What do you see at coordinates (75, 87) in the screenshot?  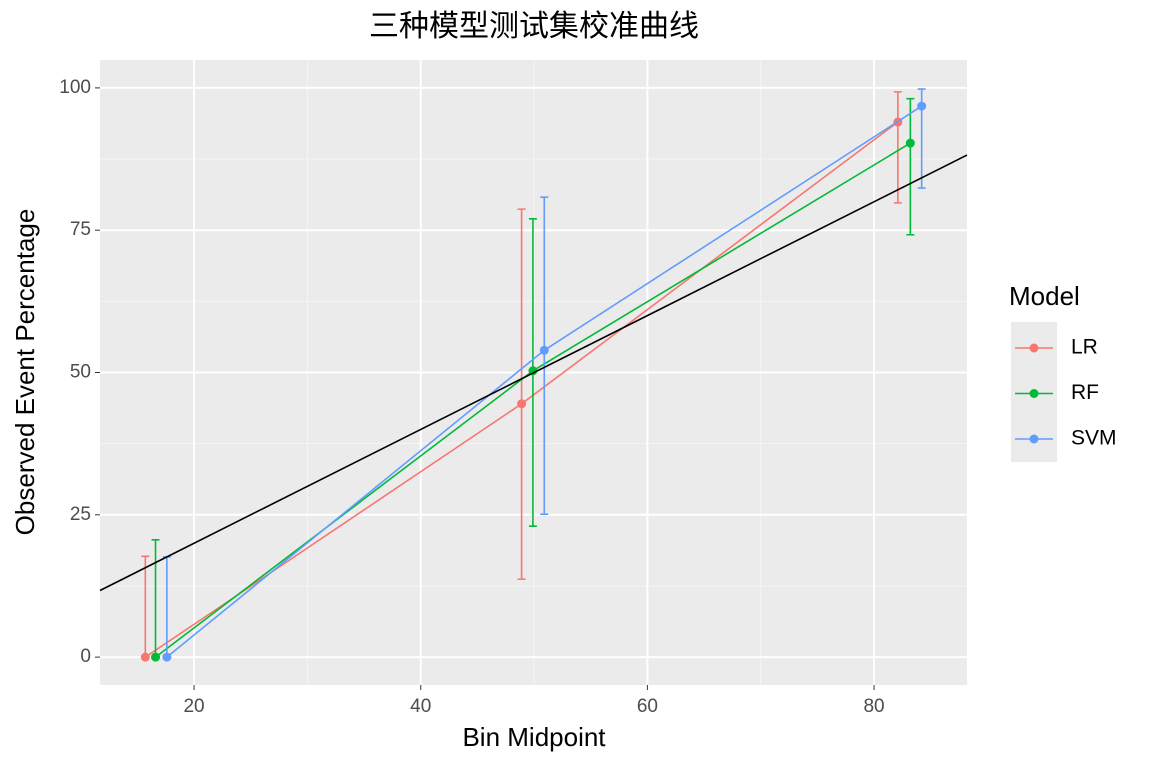 I see `y-tick-label: 100` at bounding box center [75, 87].